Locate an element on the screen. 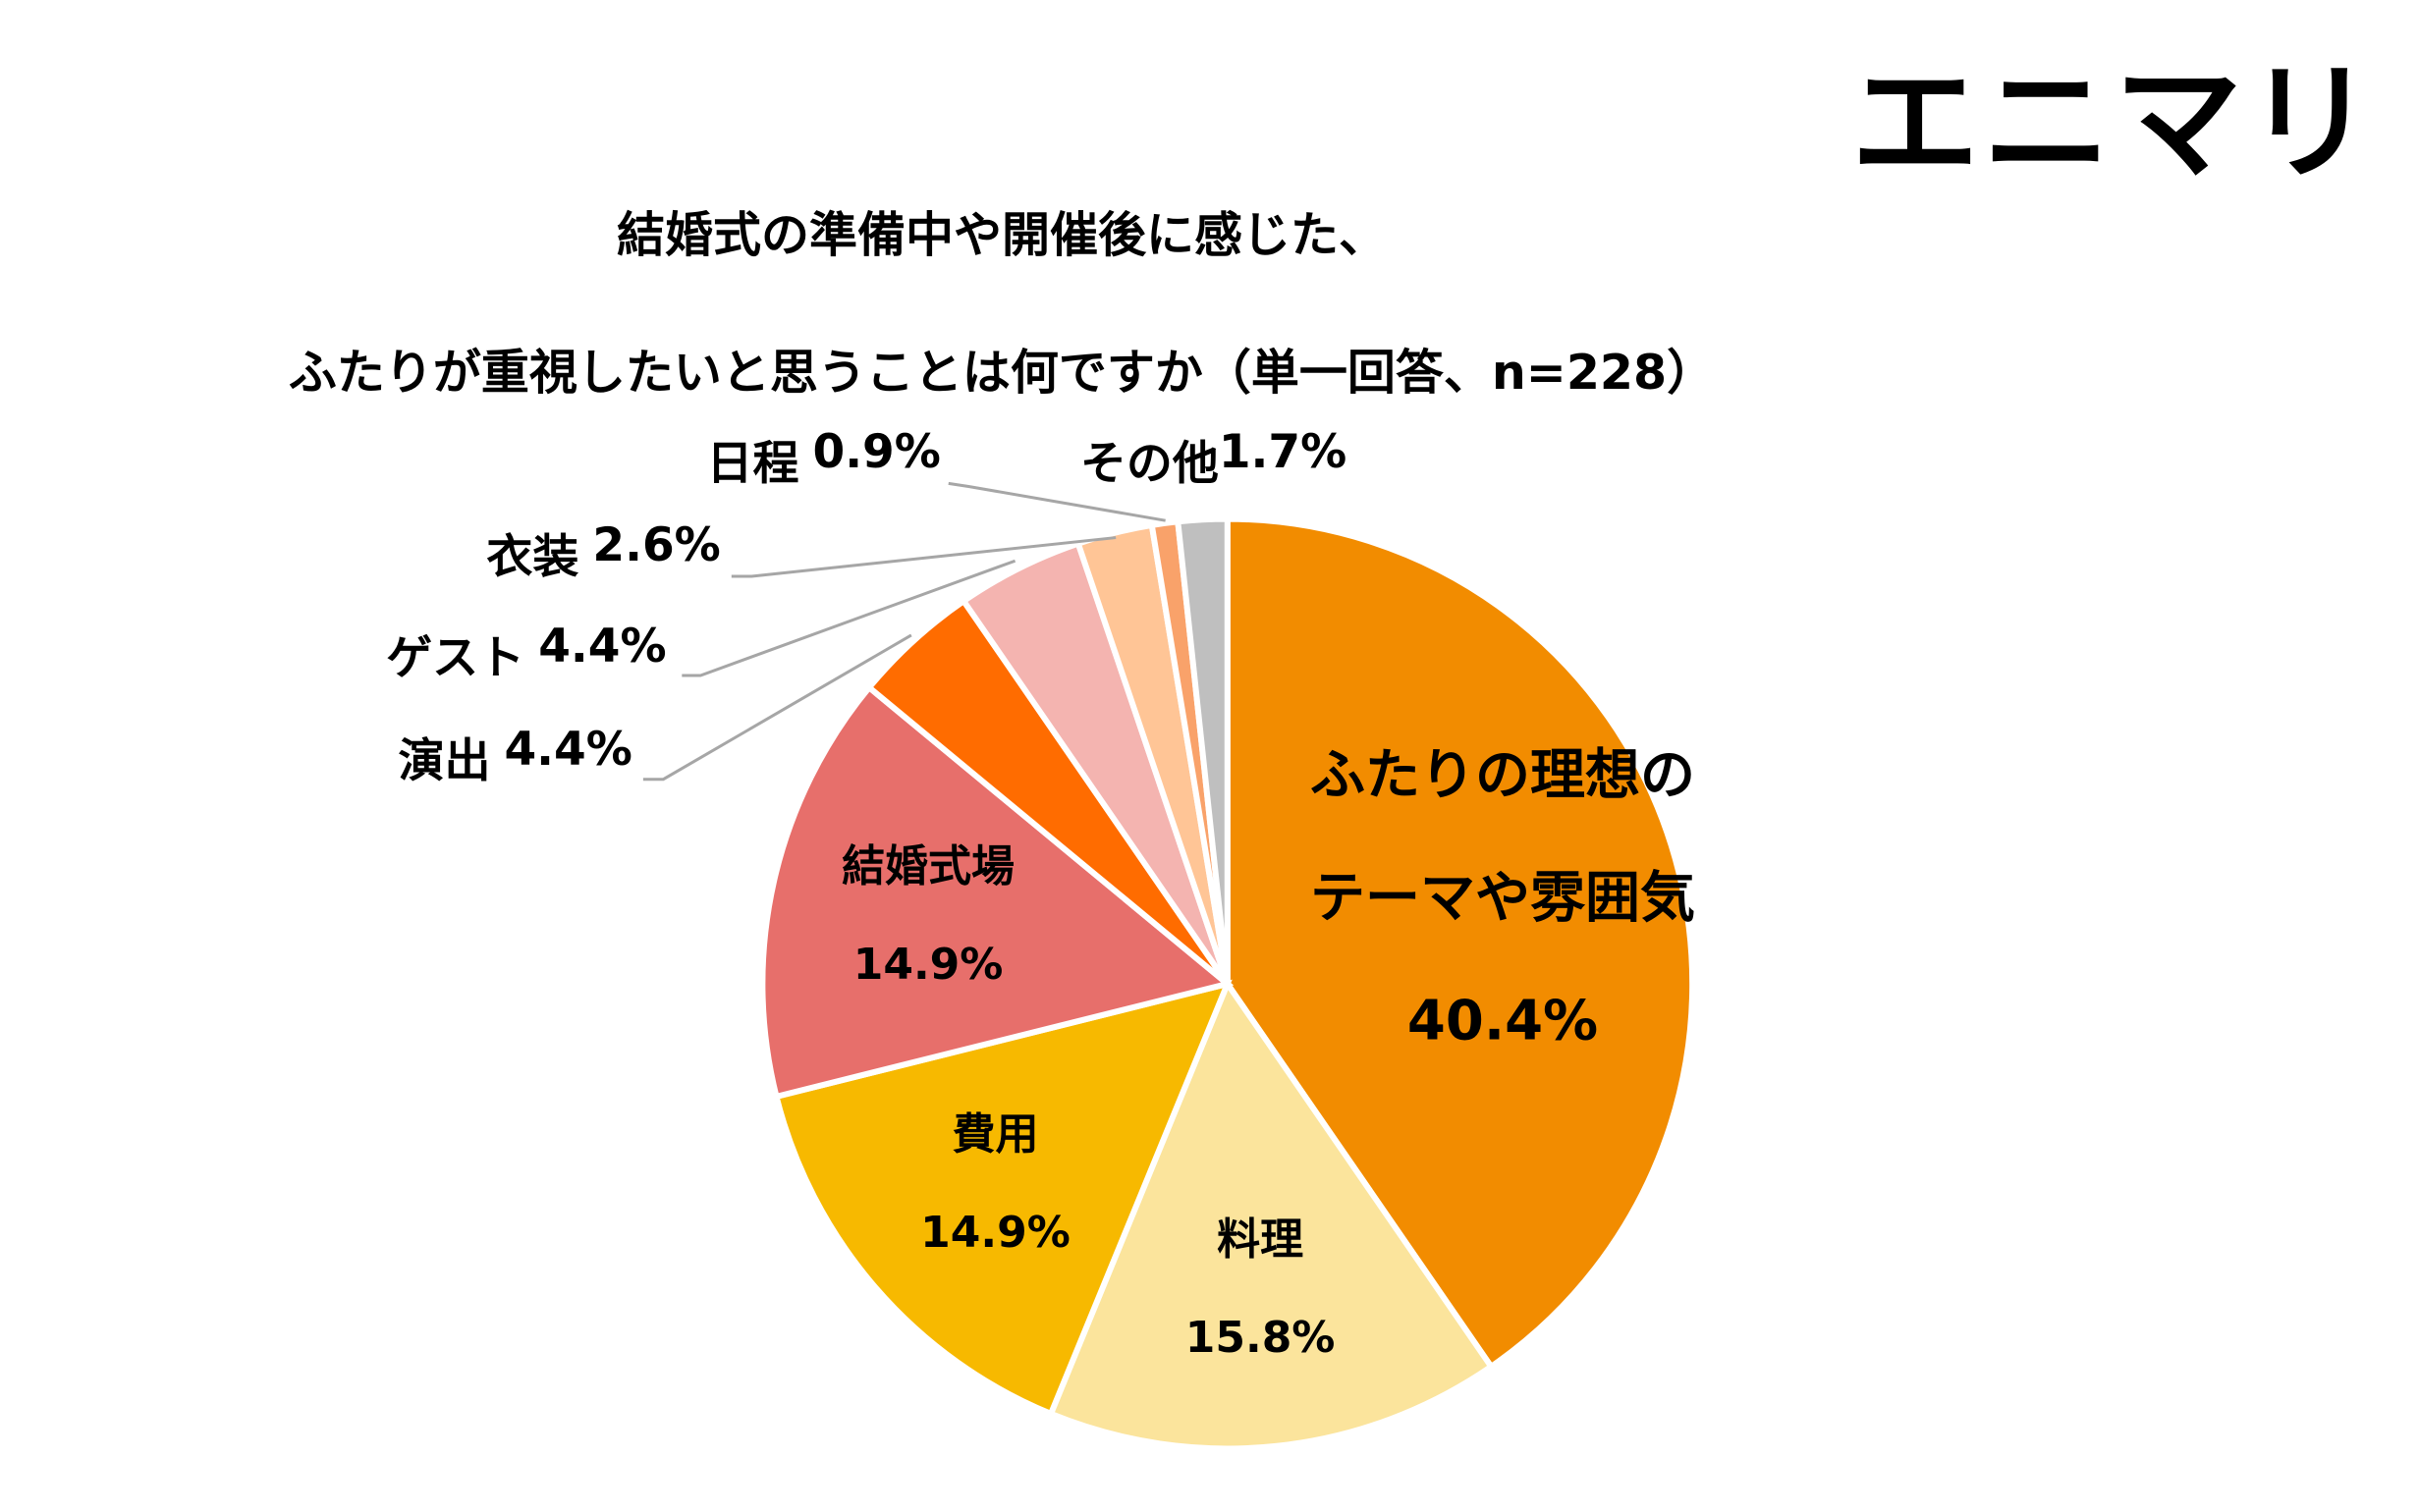 The height and width of the screenshot is (1512, 2417). category-label: 演出 is located at coordinates (444, 762).